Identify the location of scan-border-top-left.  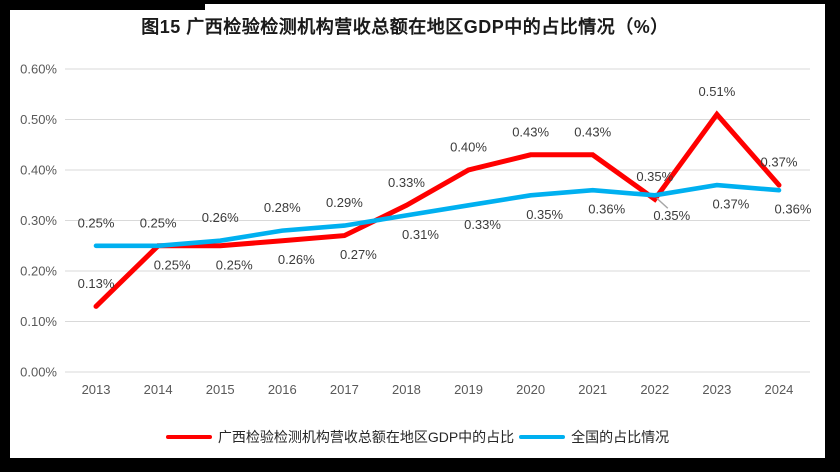
(102, 5).